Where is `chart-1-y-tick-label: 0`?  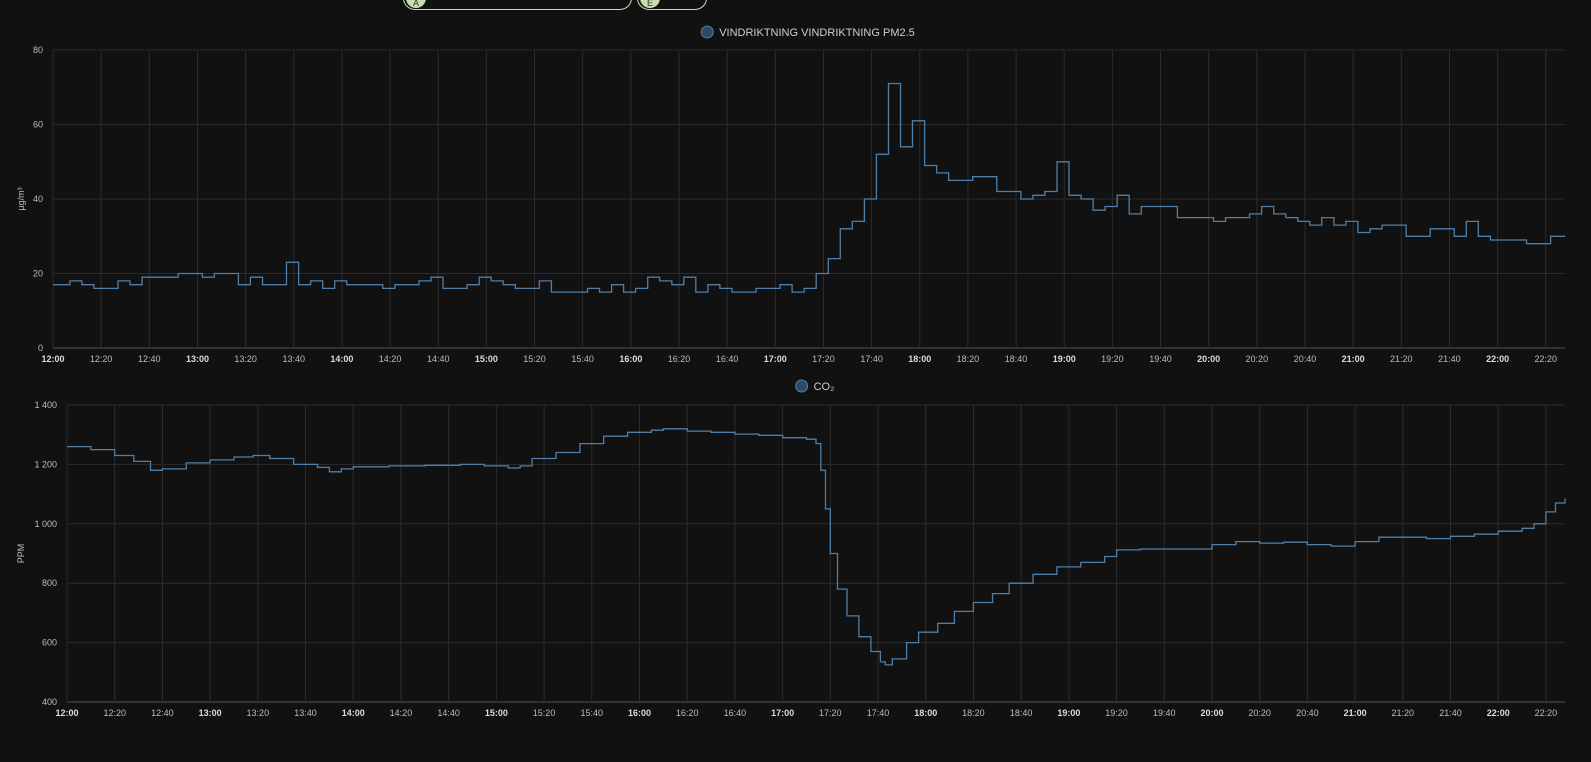
chart-1-y-tick-label: 0 is located at coordinates (40, 348).